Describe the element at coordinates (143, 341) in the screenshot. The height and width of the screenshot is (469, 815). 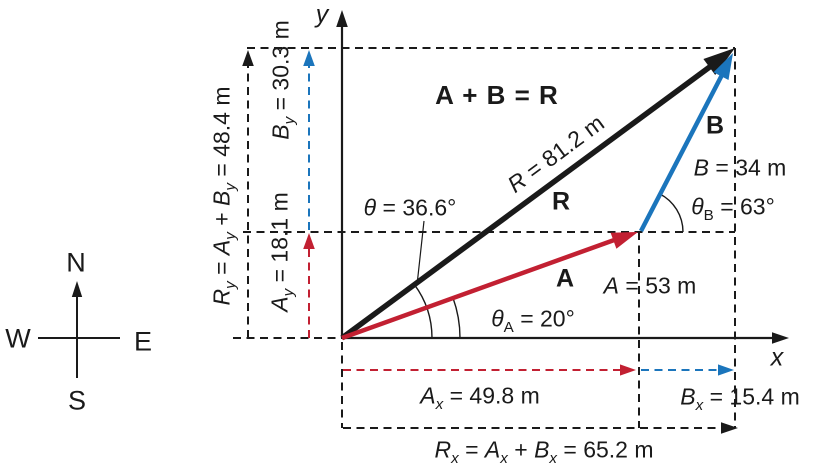
I see `compass-east-label: E` at that location.